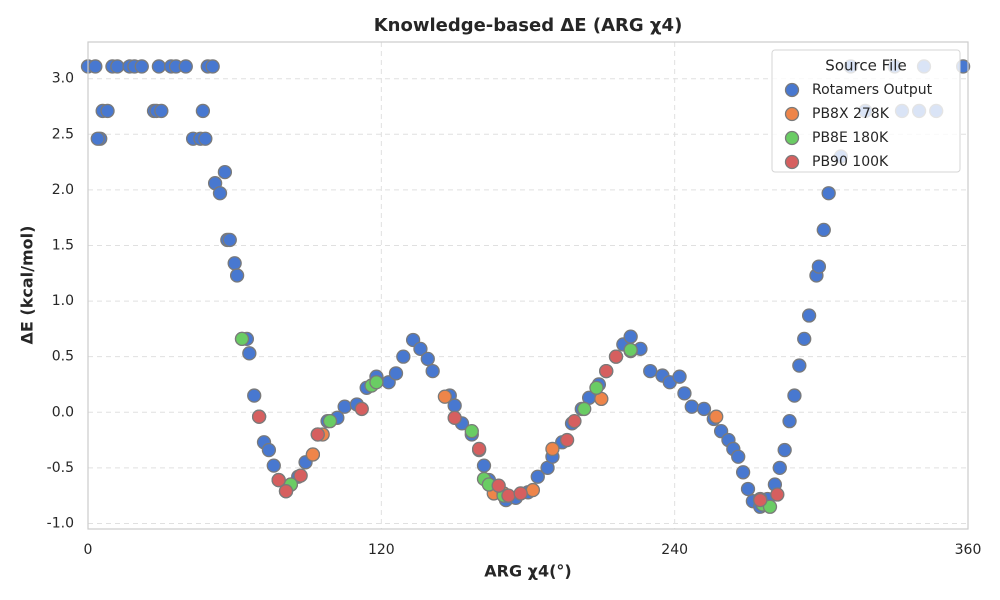  I want to click on x-tick-label: 0, so click(88, 550).